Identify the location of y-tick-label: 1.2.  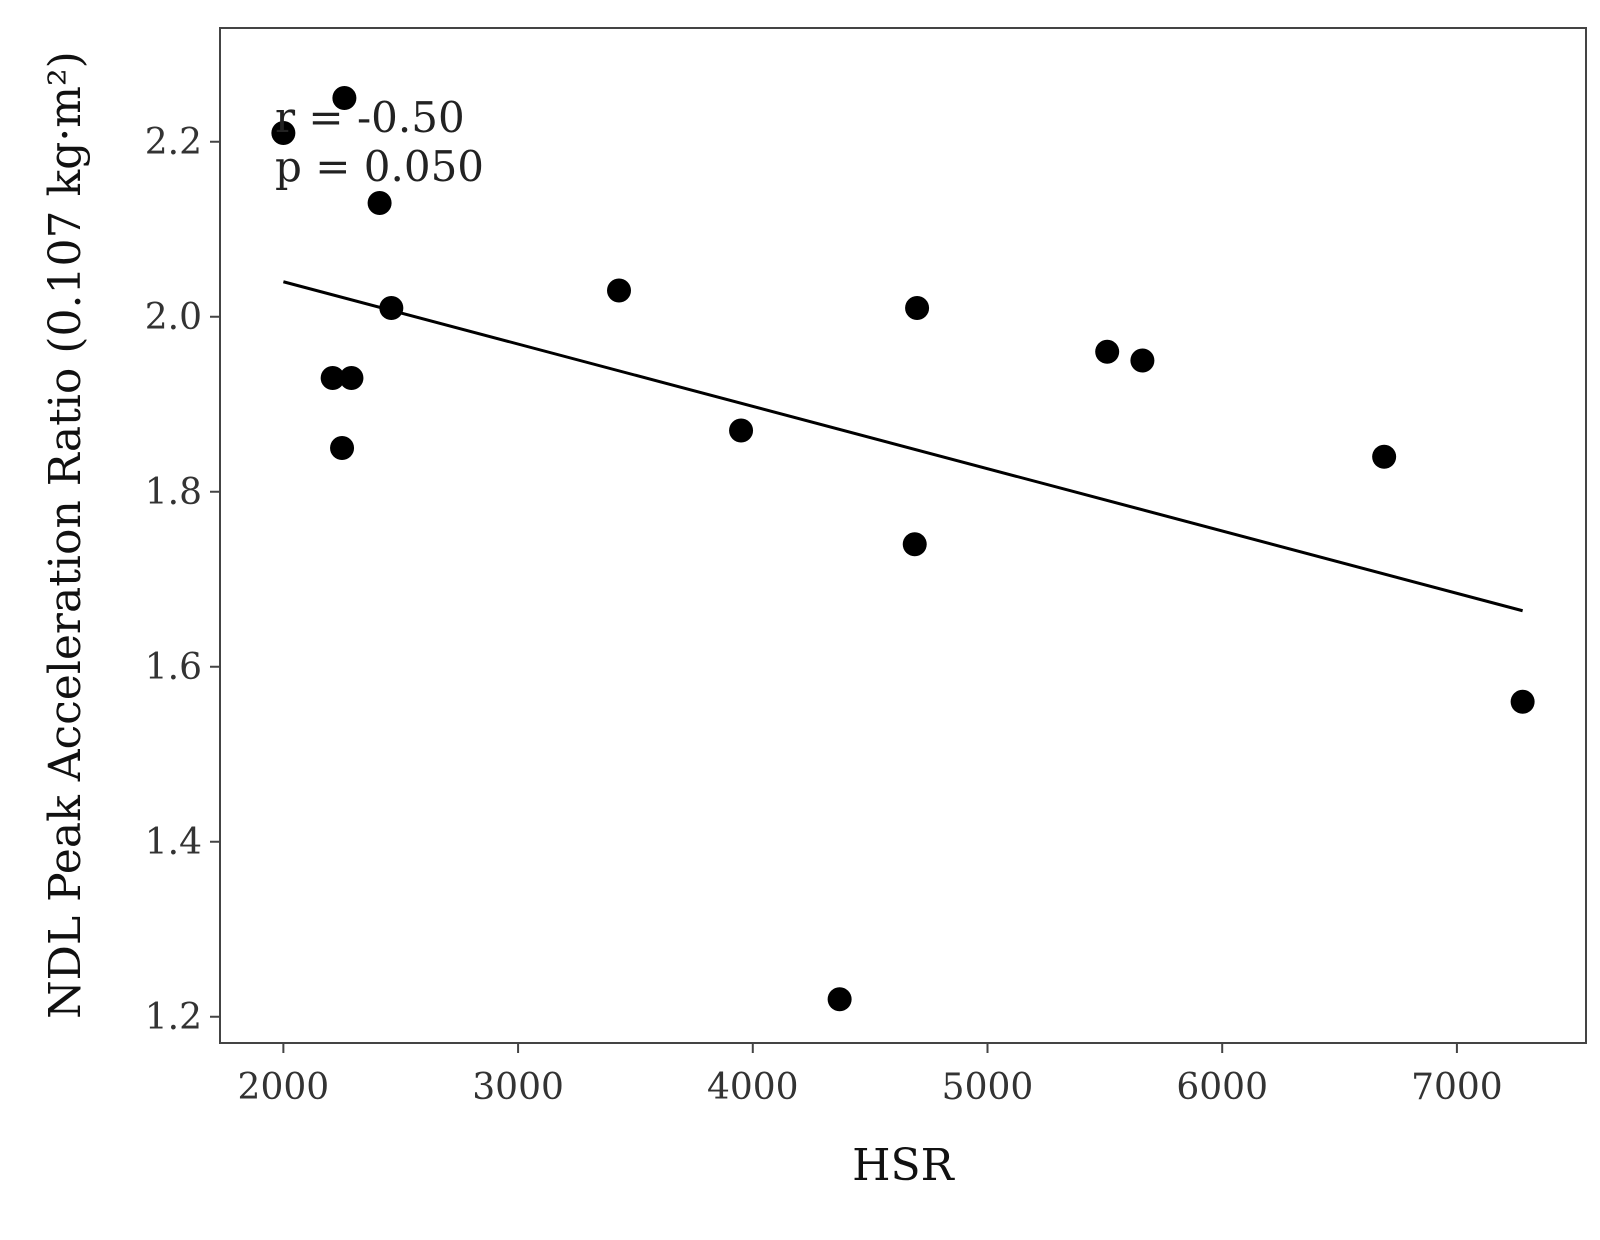
(173, 1017).